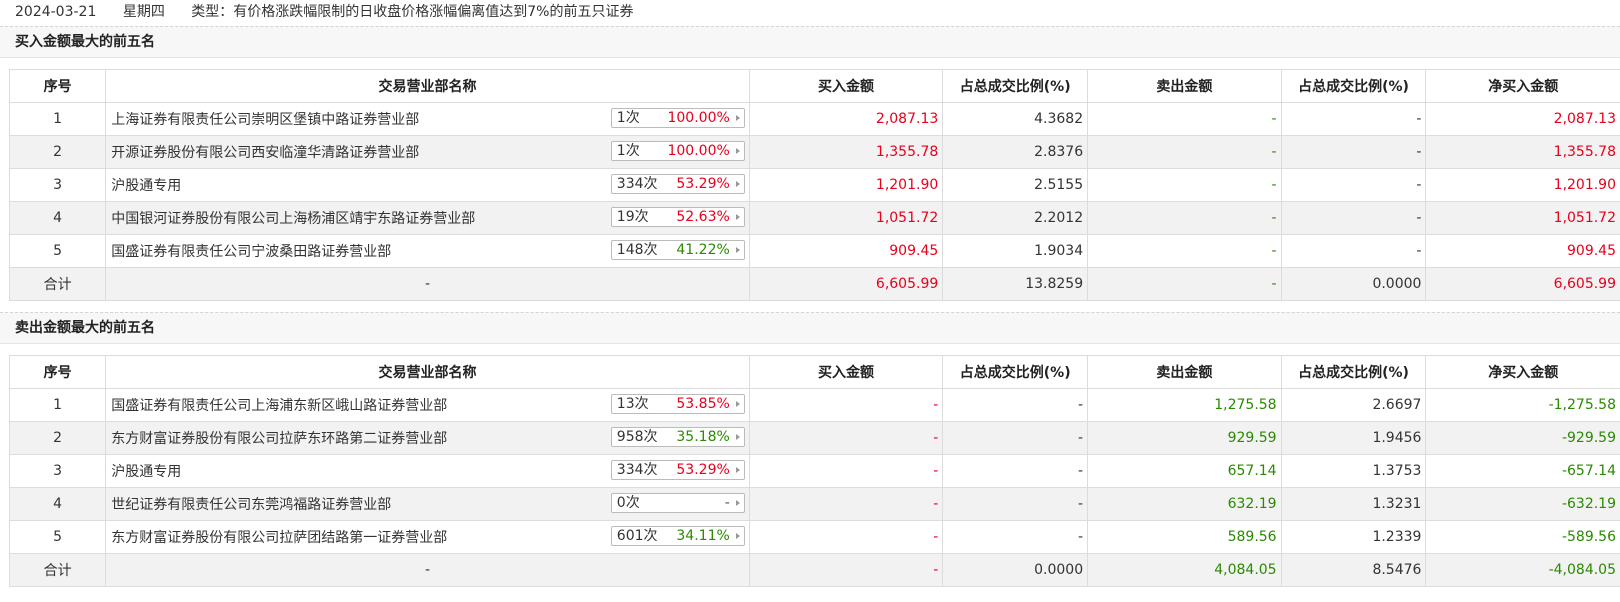 This screenshot has width=1620, height=602. Describe the element at coordinates (427, 372) in the screenshot. I see `col-name: 交易营业部名称` at that location.